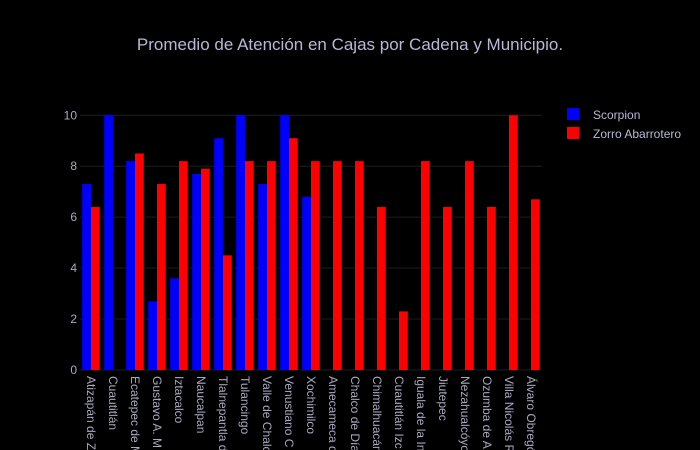 This screenshot has height=450, width=700. I want to click on x-tick-label: Nezahualcóyo, so click(465, 413).